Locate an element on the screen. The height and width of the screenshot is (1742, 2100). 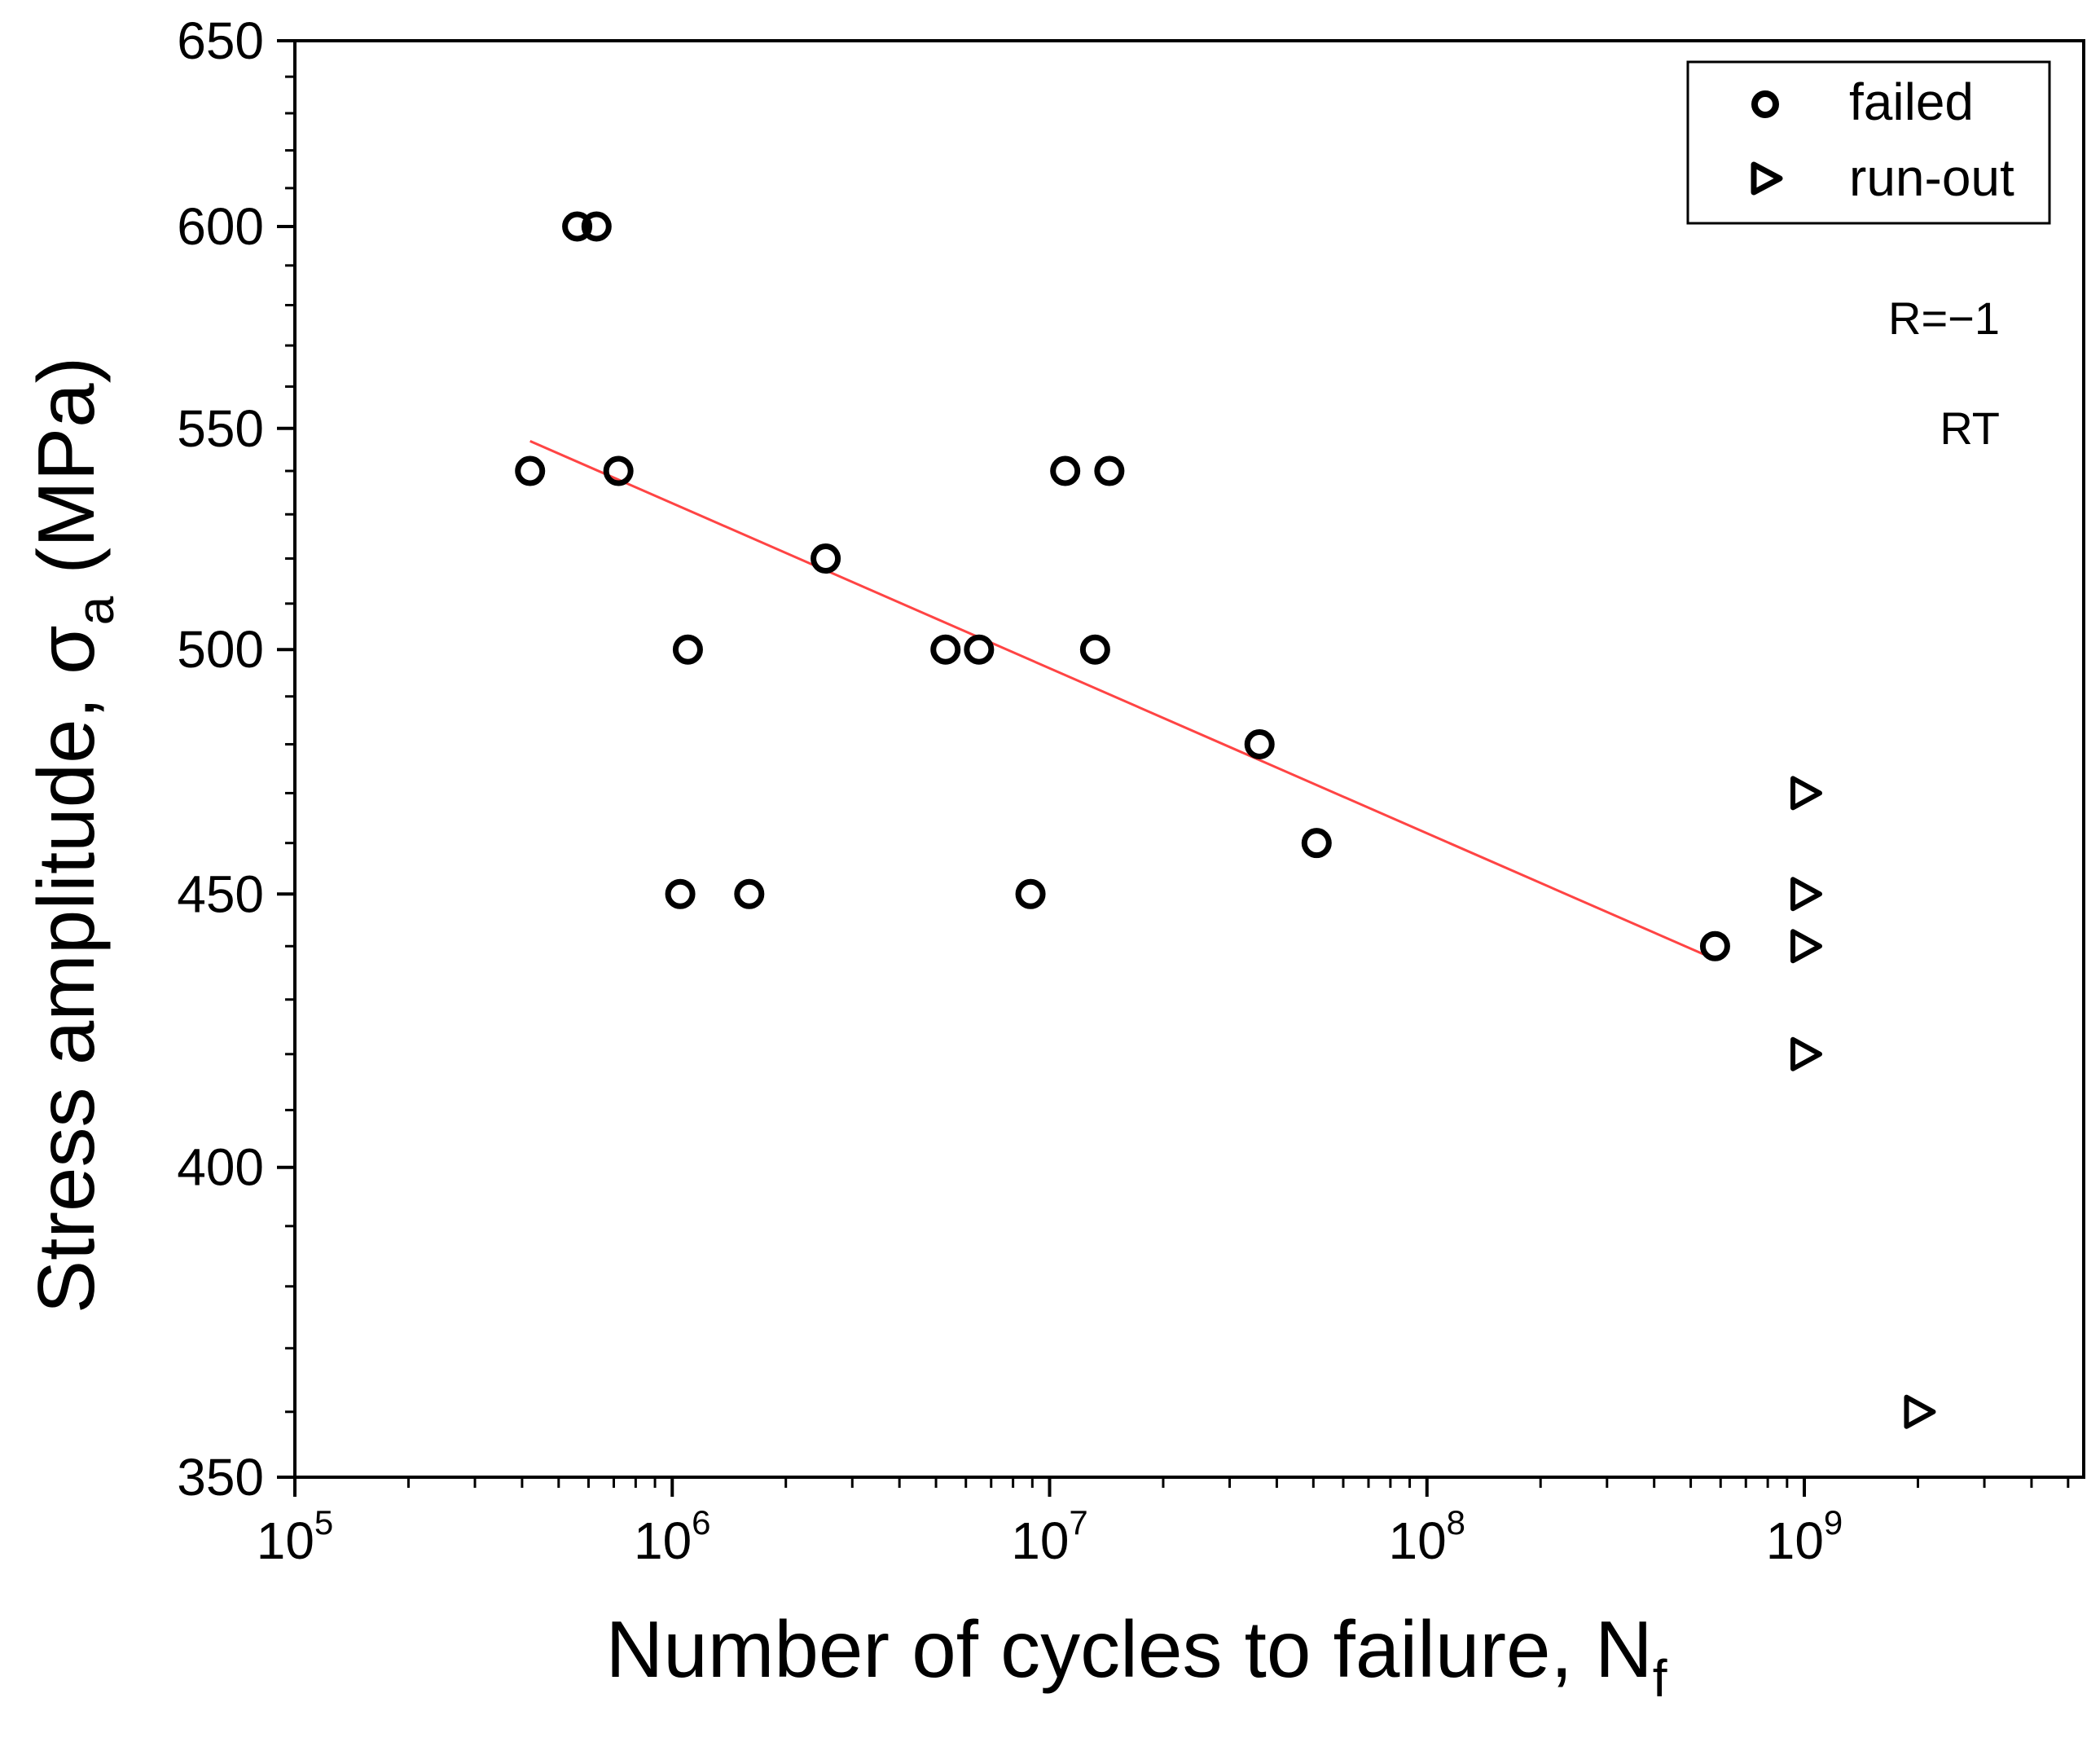
annotation-room-temp: RT is located at coordinates (1970, 428).